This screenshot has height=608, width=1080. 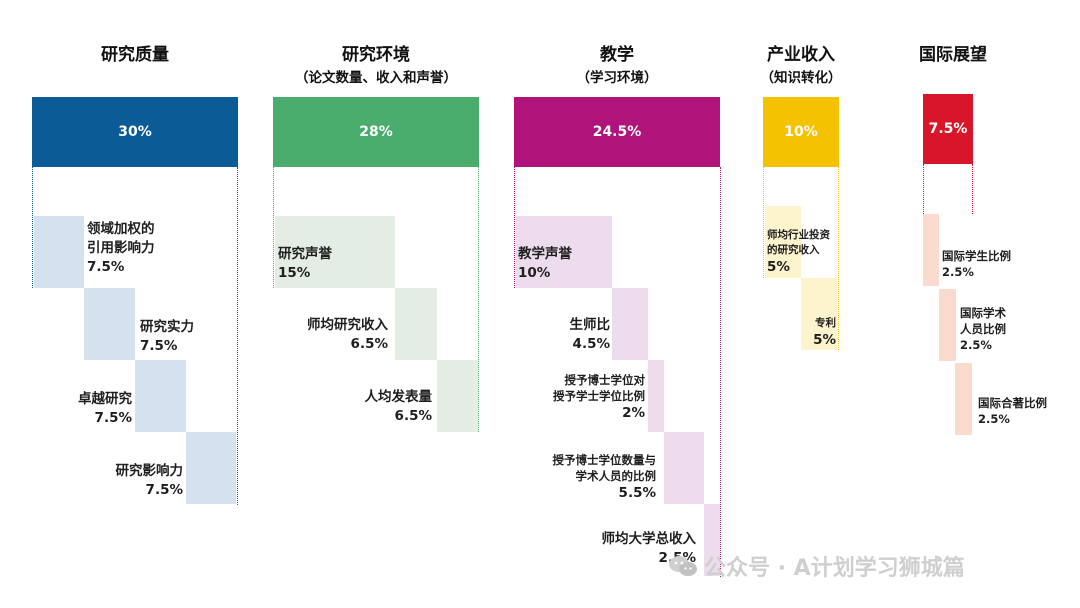 I want to click on research-quality-left-guide, so click(x=32, y=227).